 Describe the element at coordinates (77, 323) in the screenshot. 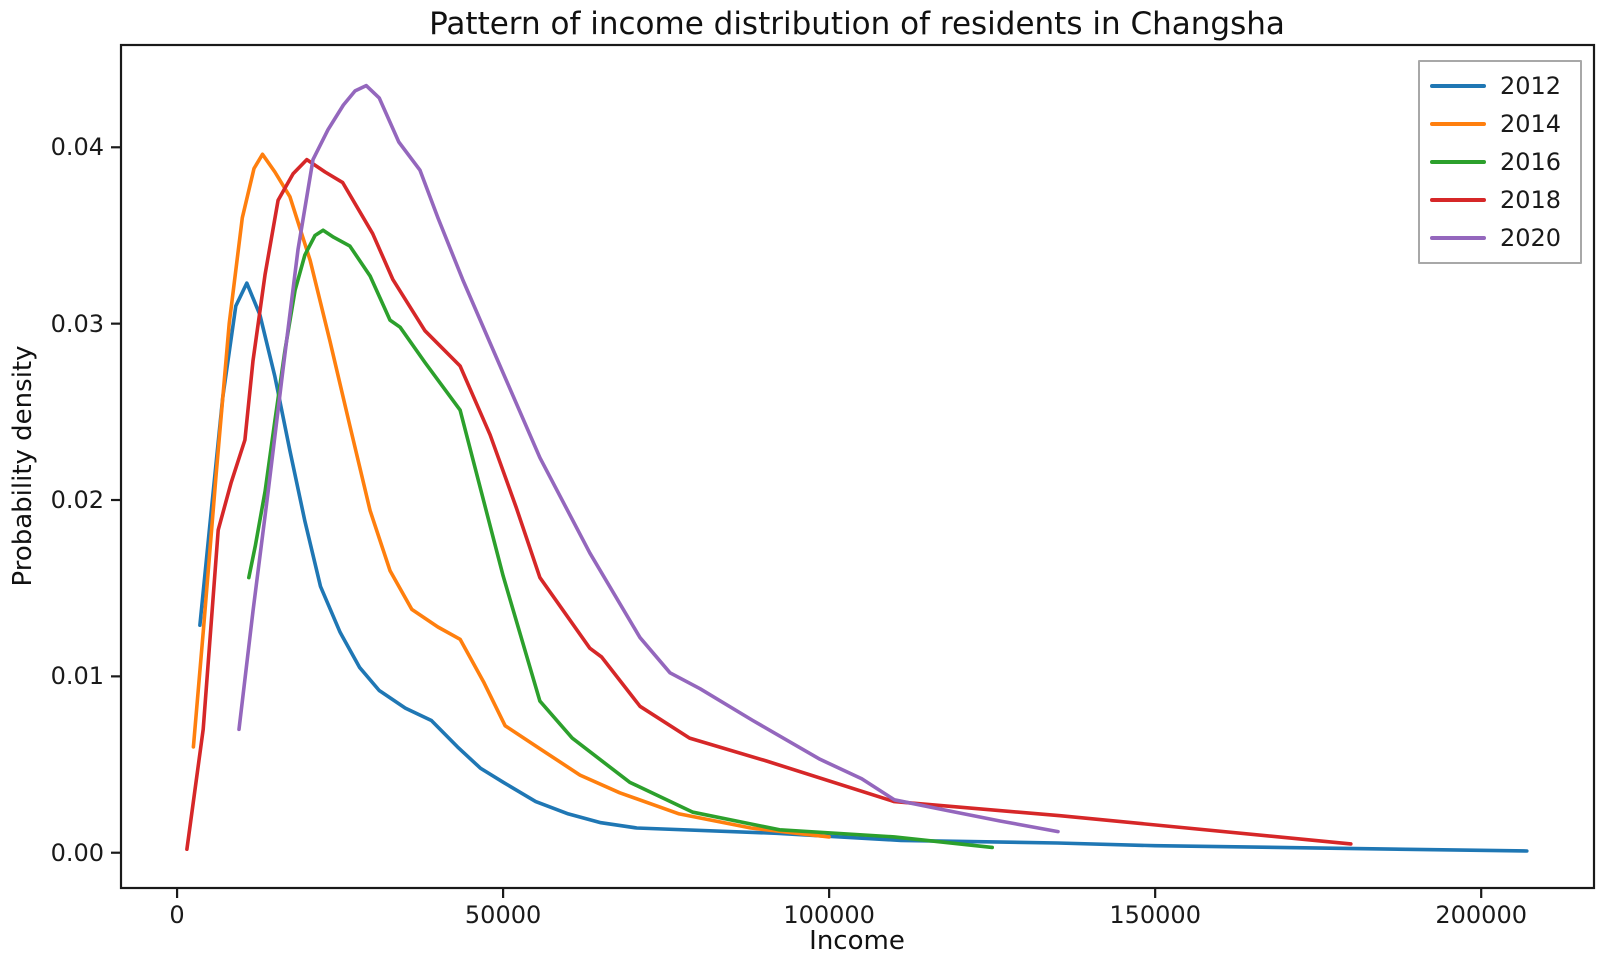

I see `y-tick-label: 0.03` at that location.